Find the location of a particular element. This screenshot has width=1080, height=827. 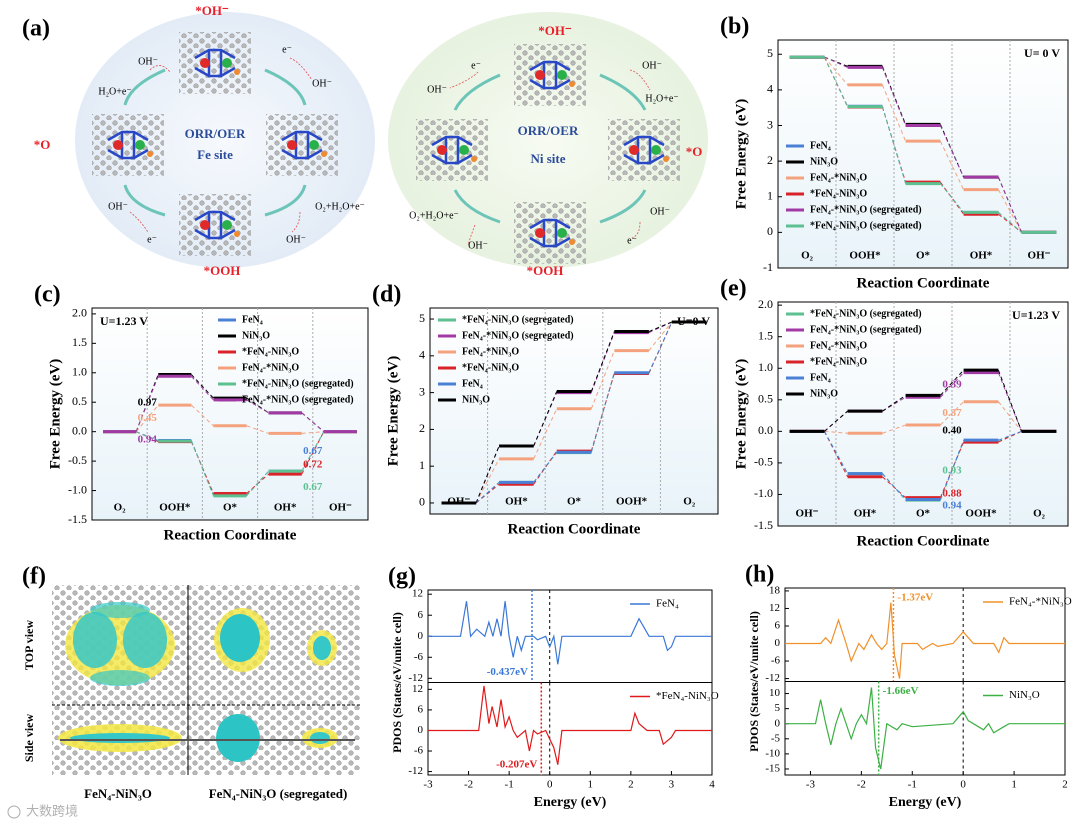

overpotential-label: 0.88 is located at coordinates (952, 493).